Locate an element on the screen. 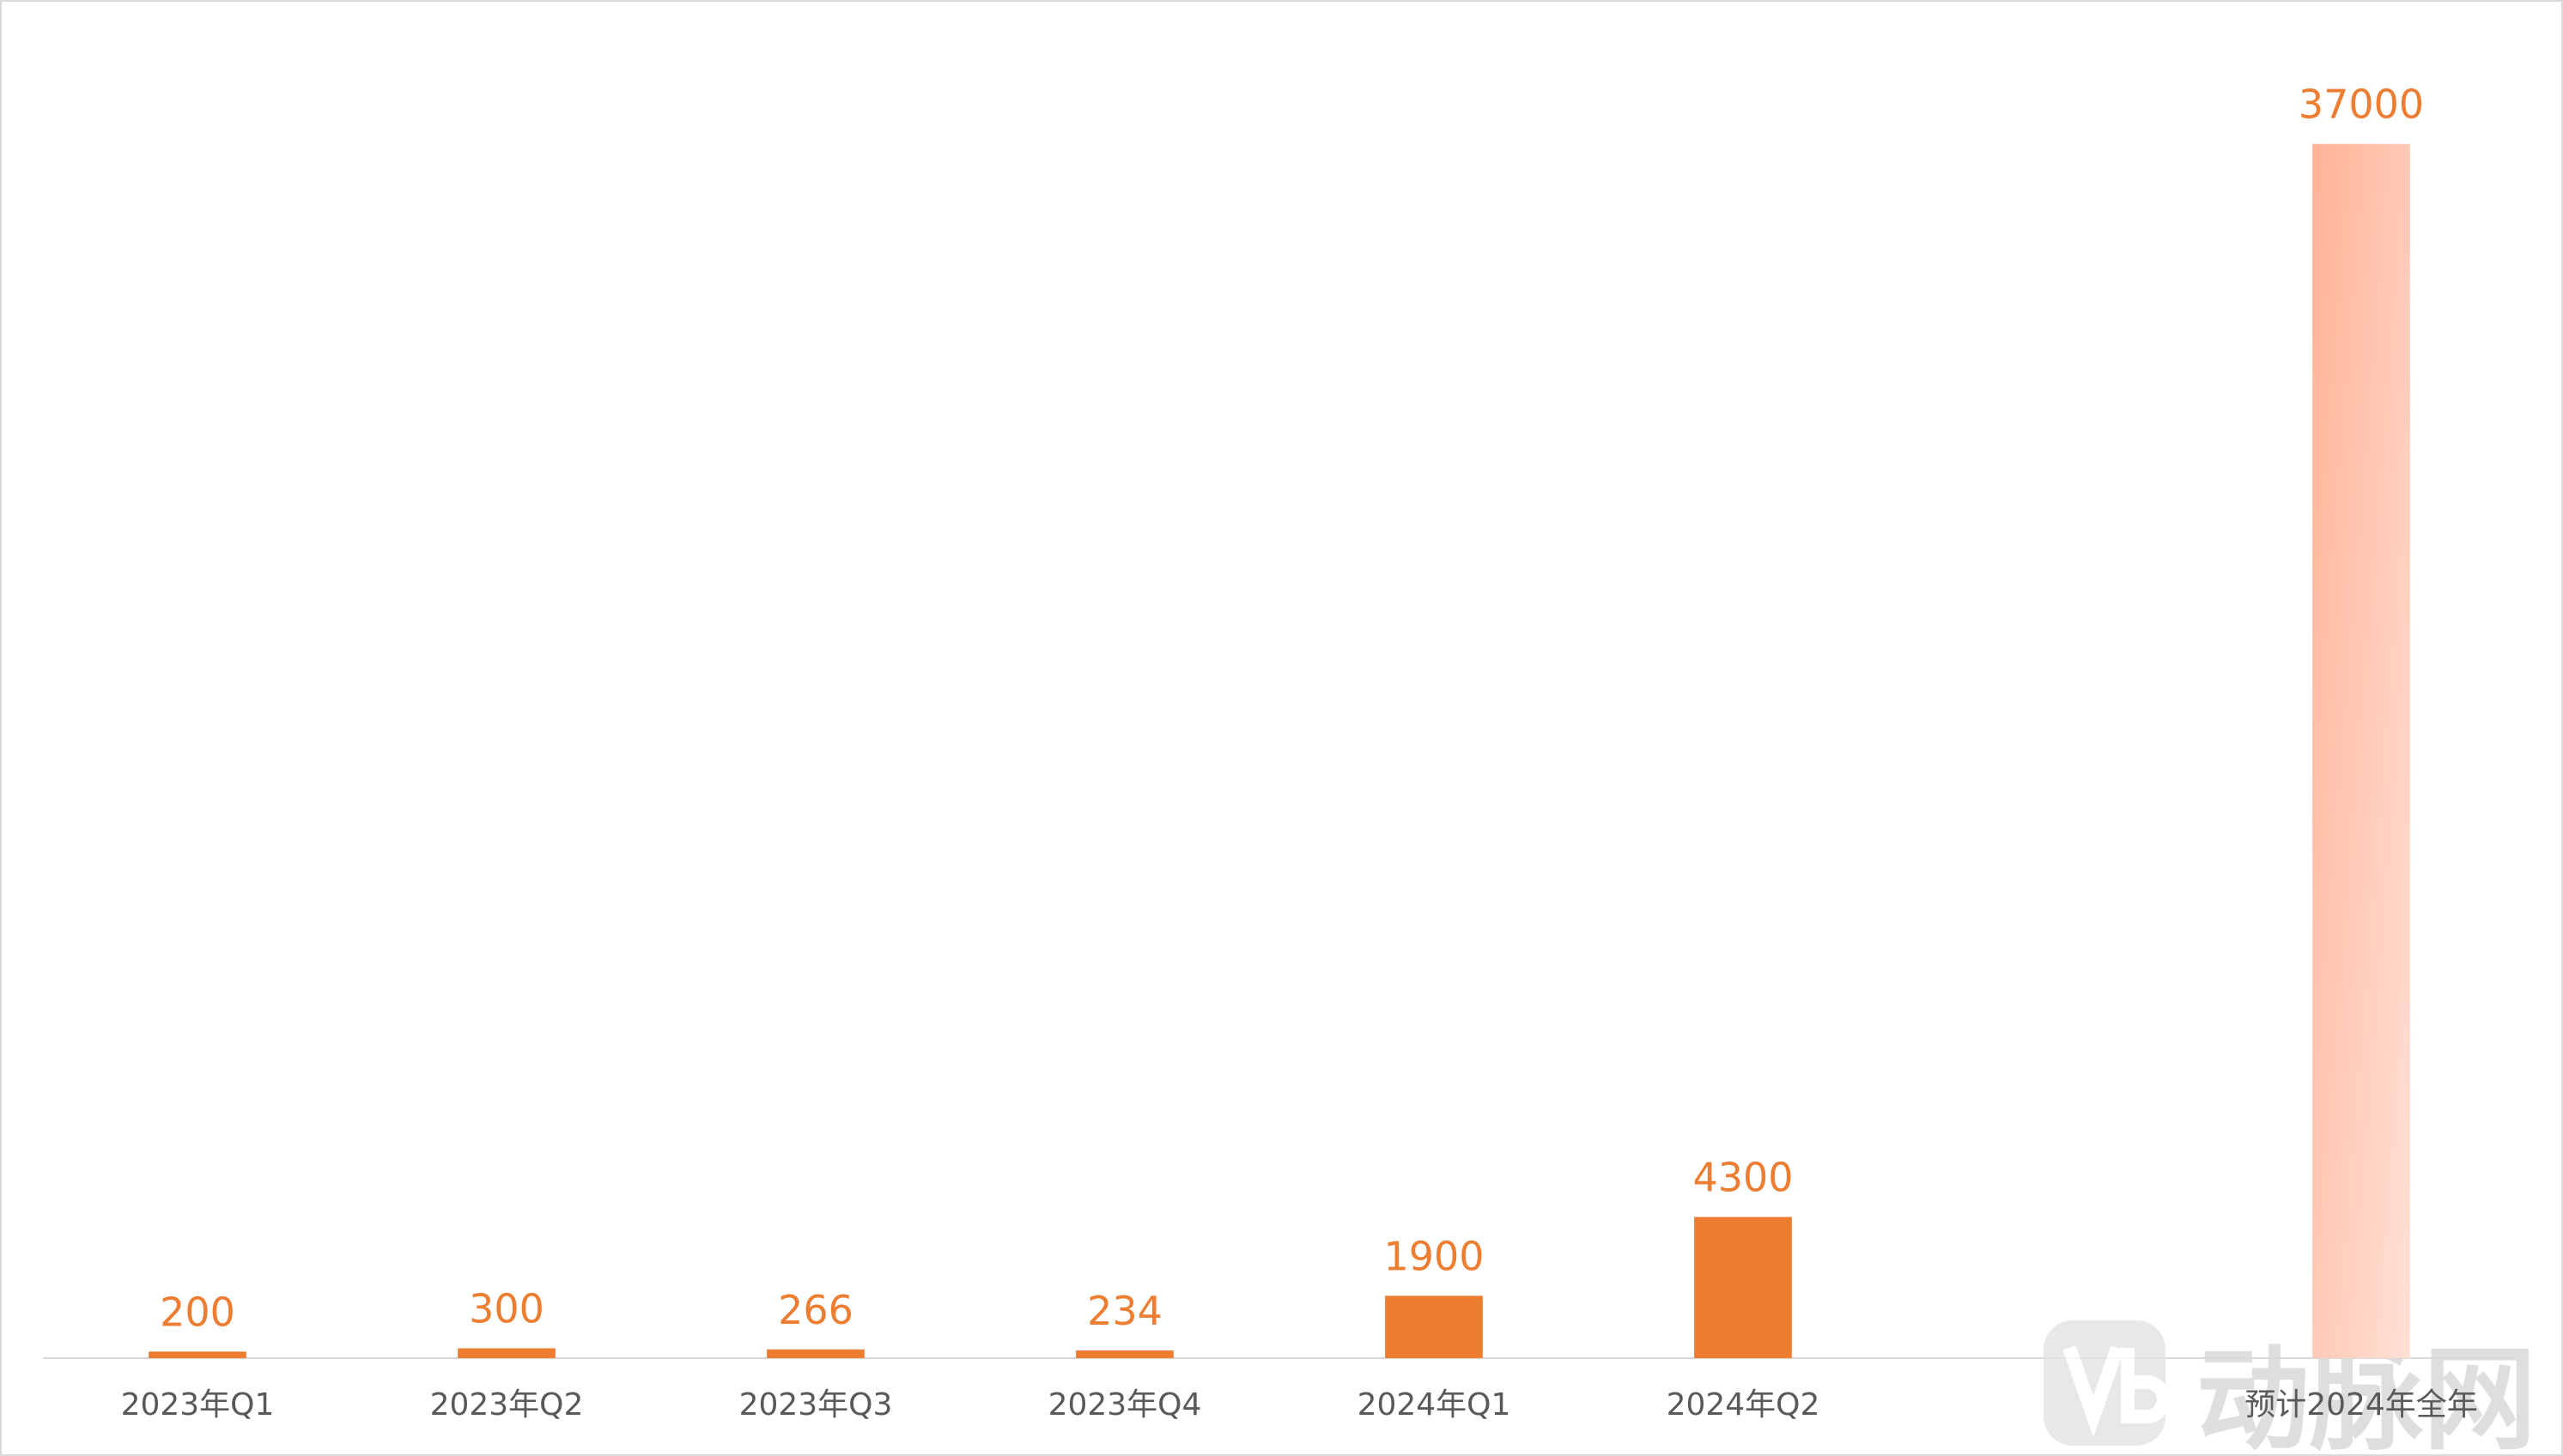 The height and width of the screenshot is (1456, 2563). x-tick-label: 预计2024年全年 is located at coordinates (2361, 1405).